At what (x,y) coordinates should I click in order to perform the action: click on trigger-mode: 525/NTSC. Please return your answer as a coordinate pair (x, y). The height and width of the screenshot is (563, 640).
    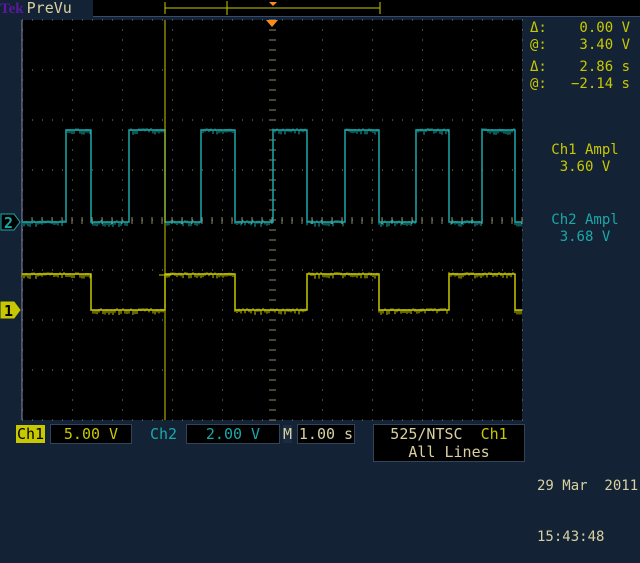
    Looking at the image, I should click on (426, 434).